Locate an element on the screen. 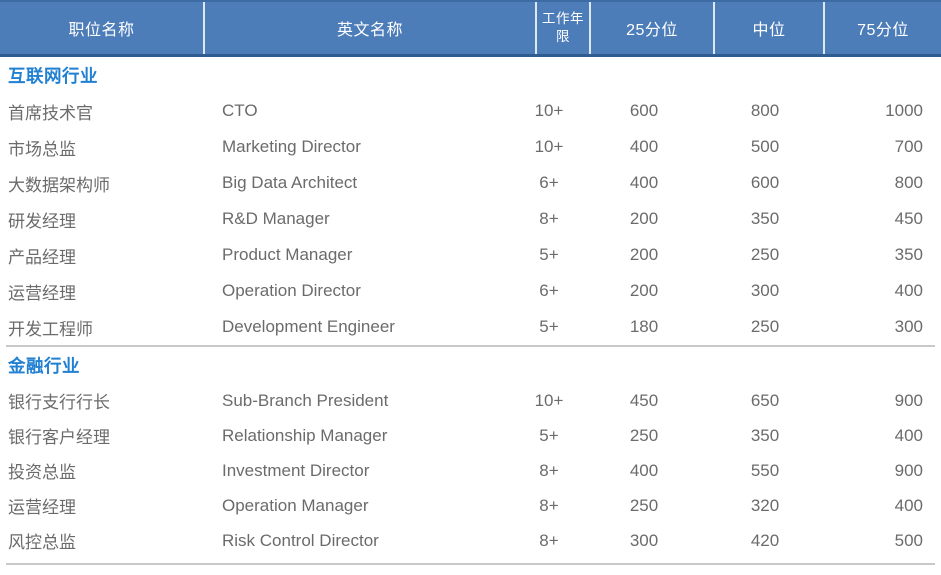 The image size is (941, 575). cell-median: 320 is located at coordinates (765, 505).